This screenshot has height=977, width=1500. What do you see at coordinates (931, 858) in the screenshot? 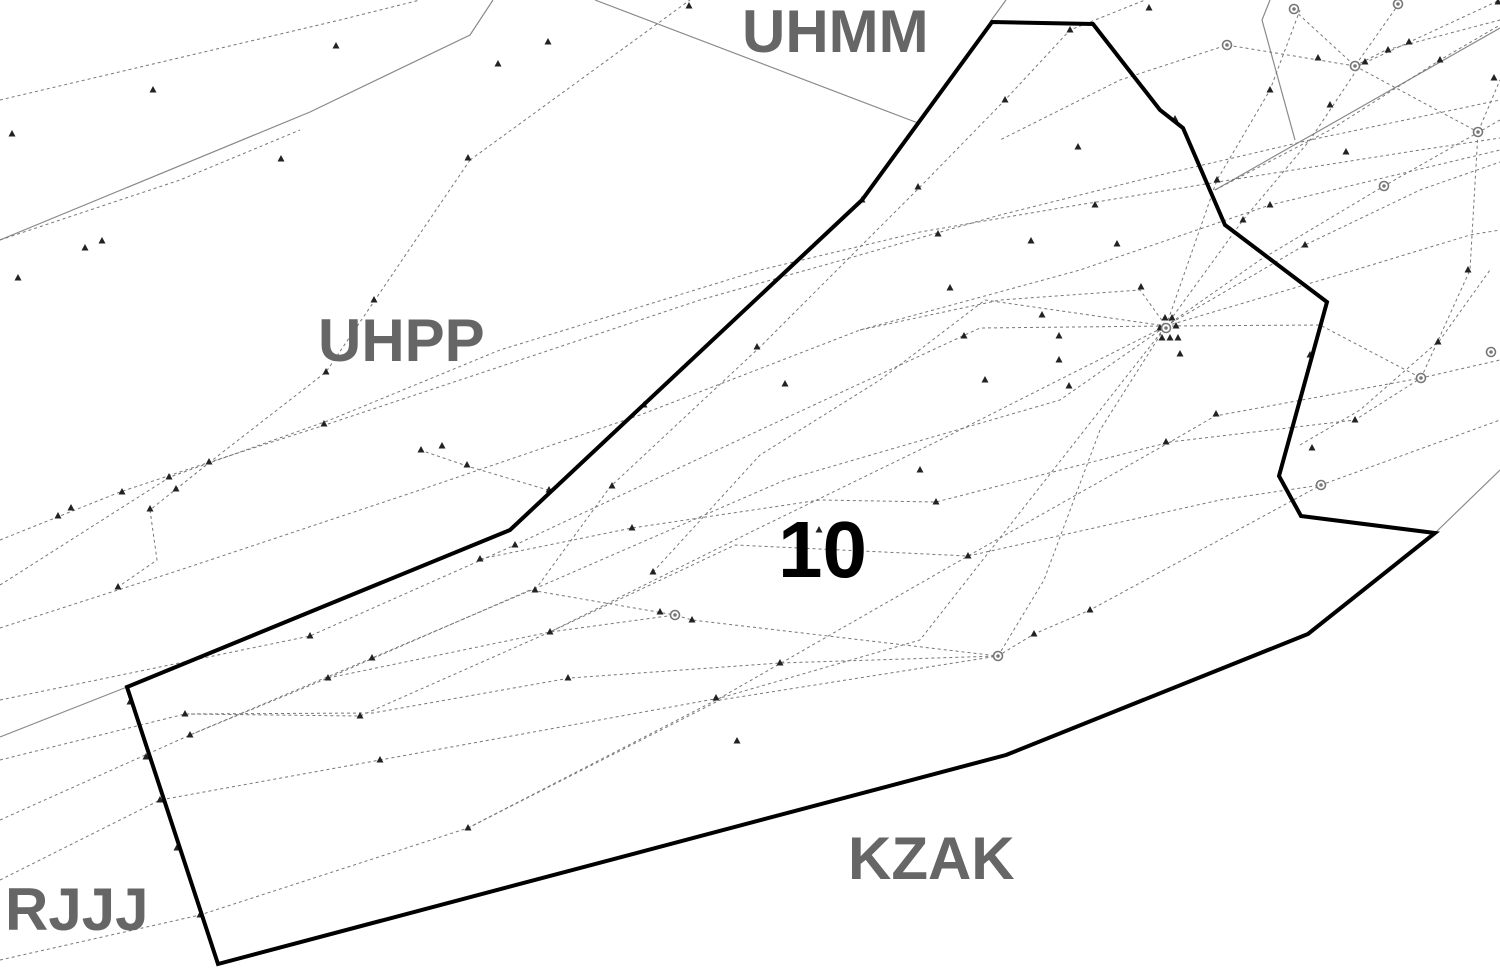
I see `fir-label-kzak: KZAK` at bounding box center [931, 858].